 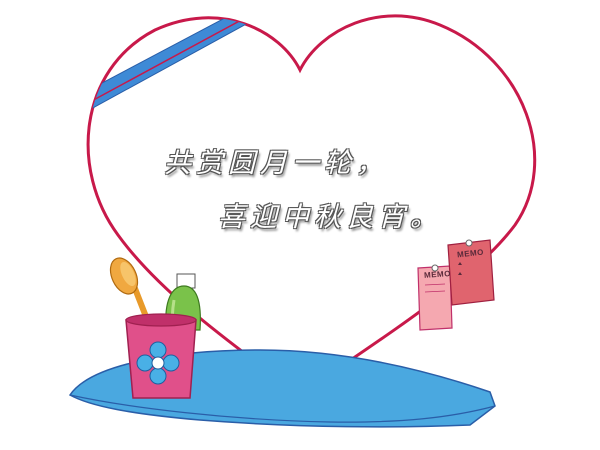 I want to click on memo-back, so click(x=435, y=297).